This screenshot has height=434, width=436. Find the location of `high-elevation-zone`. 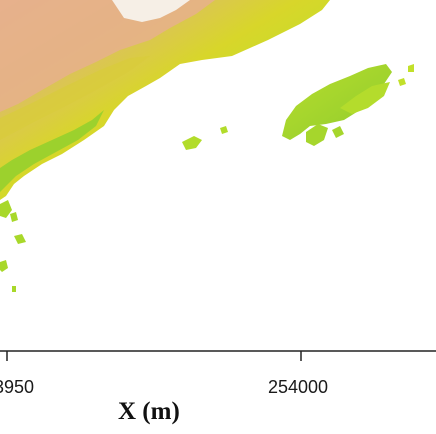

high-elevation-zone is located at coordinates (107, 56).